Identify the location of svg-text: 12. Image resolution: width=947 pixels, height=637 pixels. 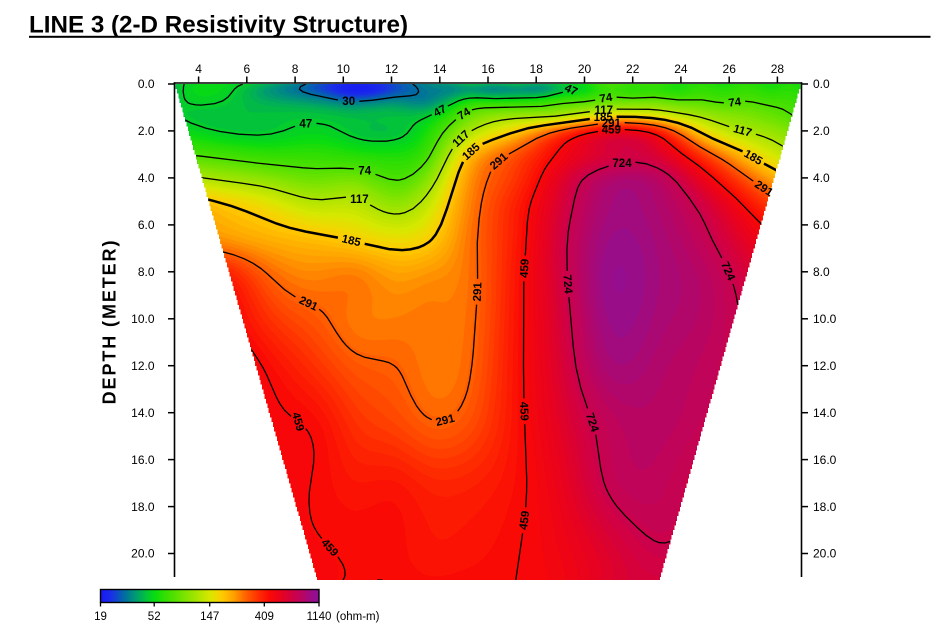
(392, 69).